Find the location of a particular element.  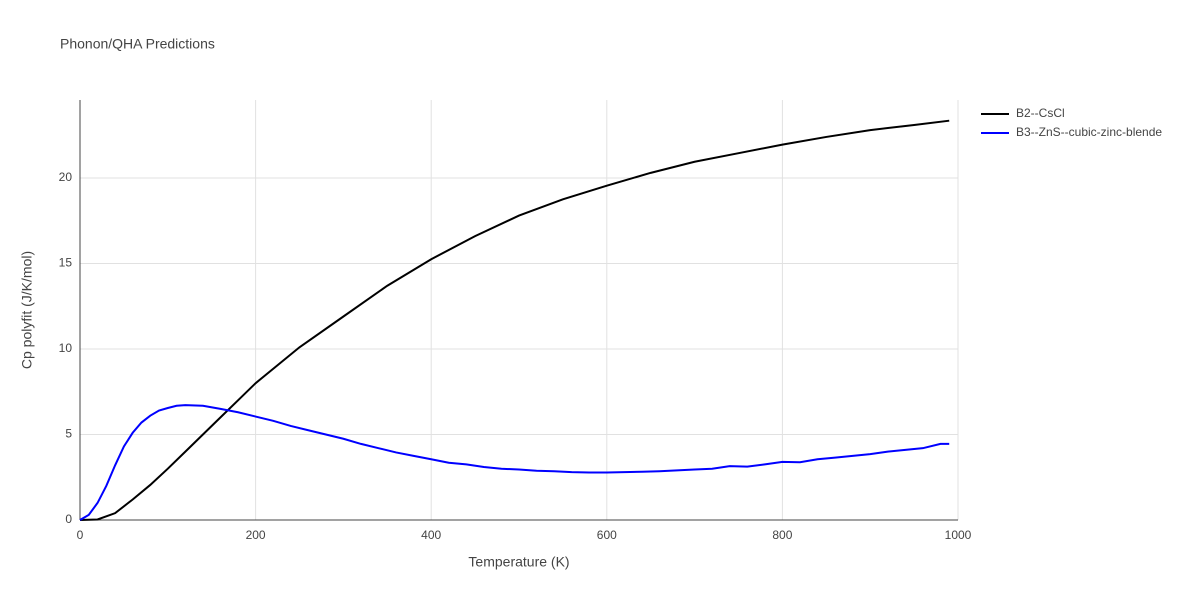

x-tick-label: 0 is located at coordinates (80, 535).